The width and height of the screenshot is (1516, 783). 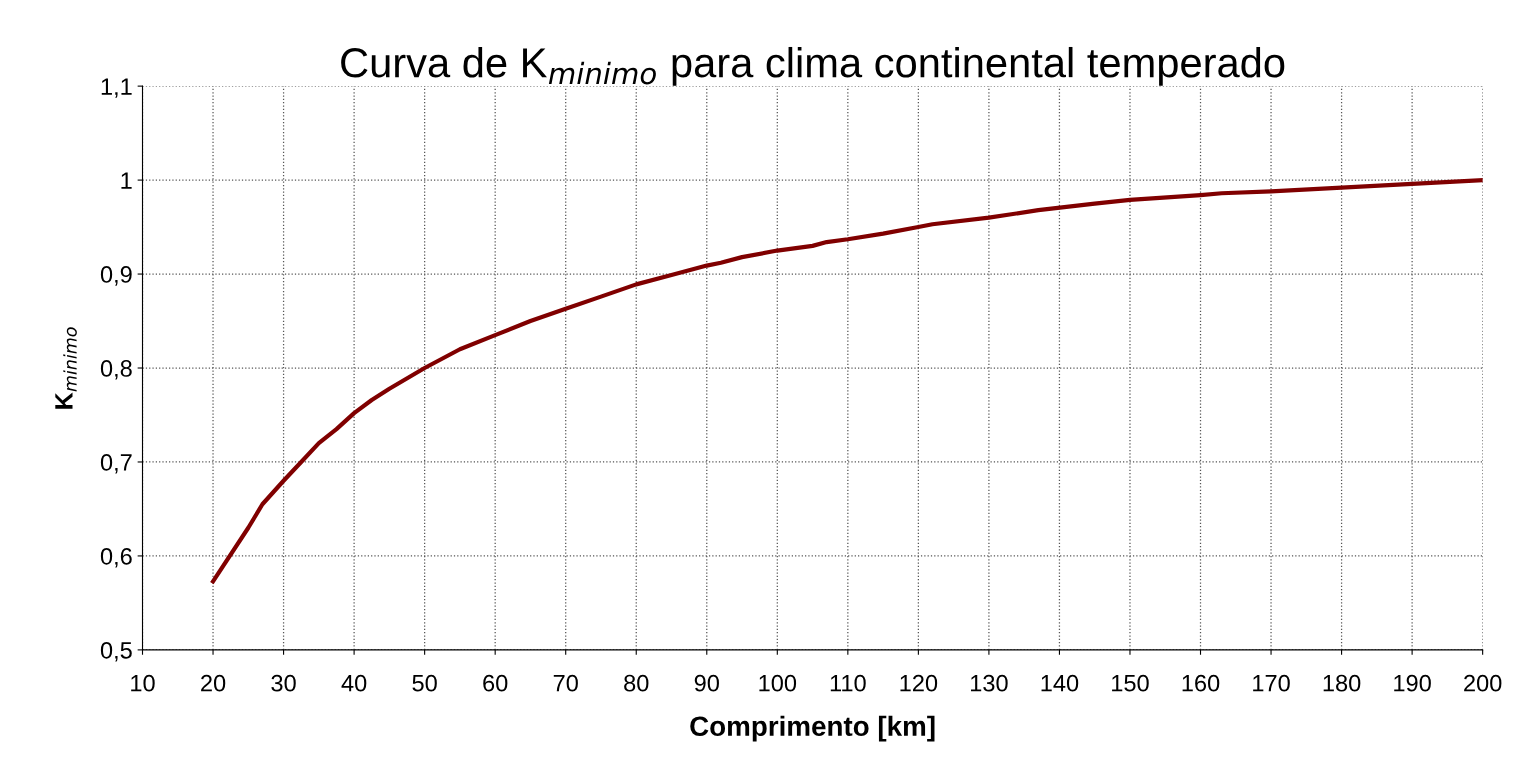 I want to click on x-tick-label: 160, so click(x=1201, y=683).